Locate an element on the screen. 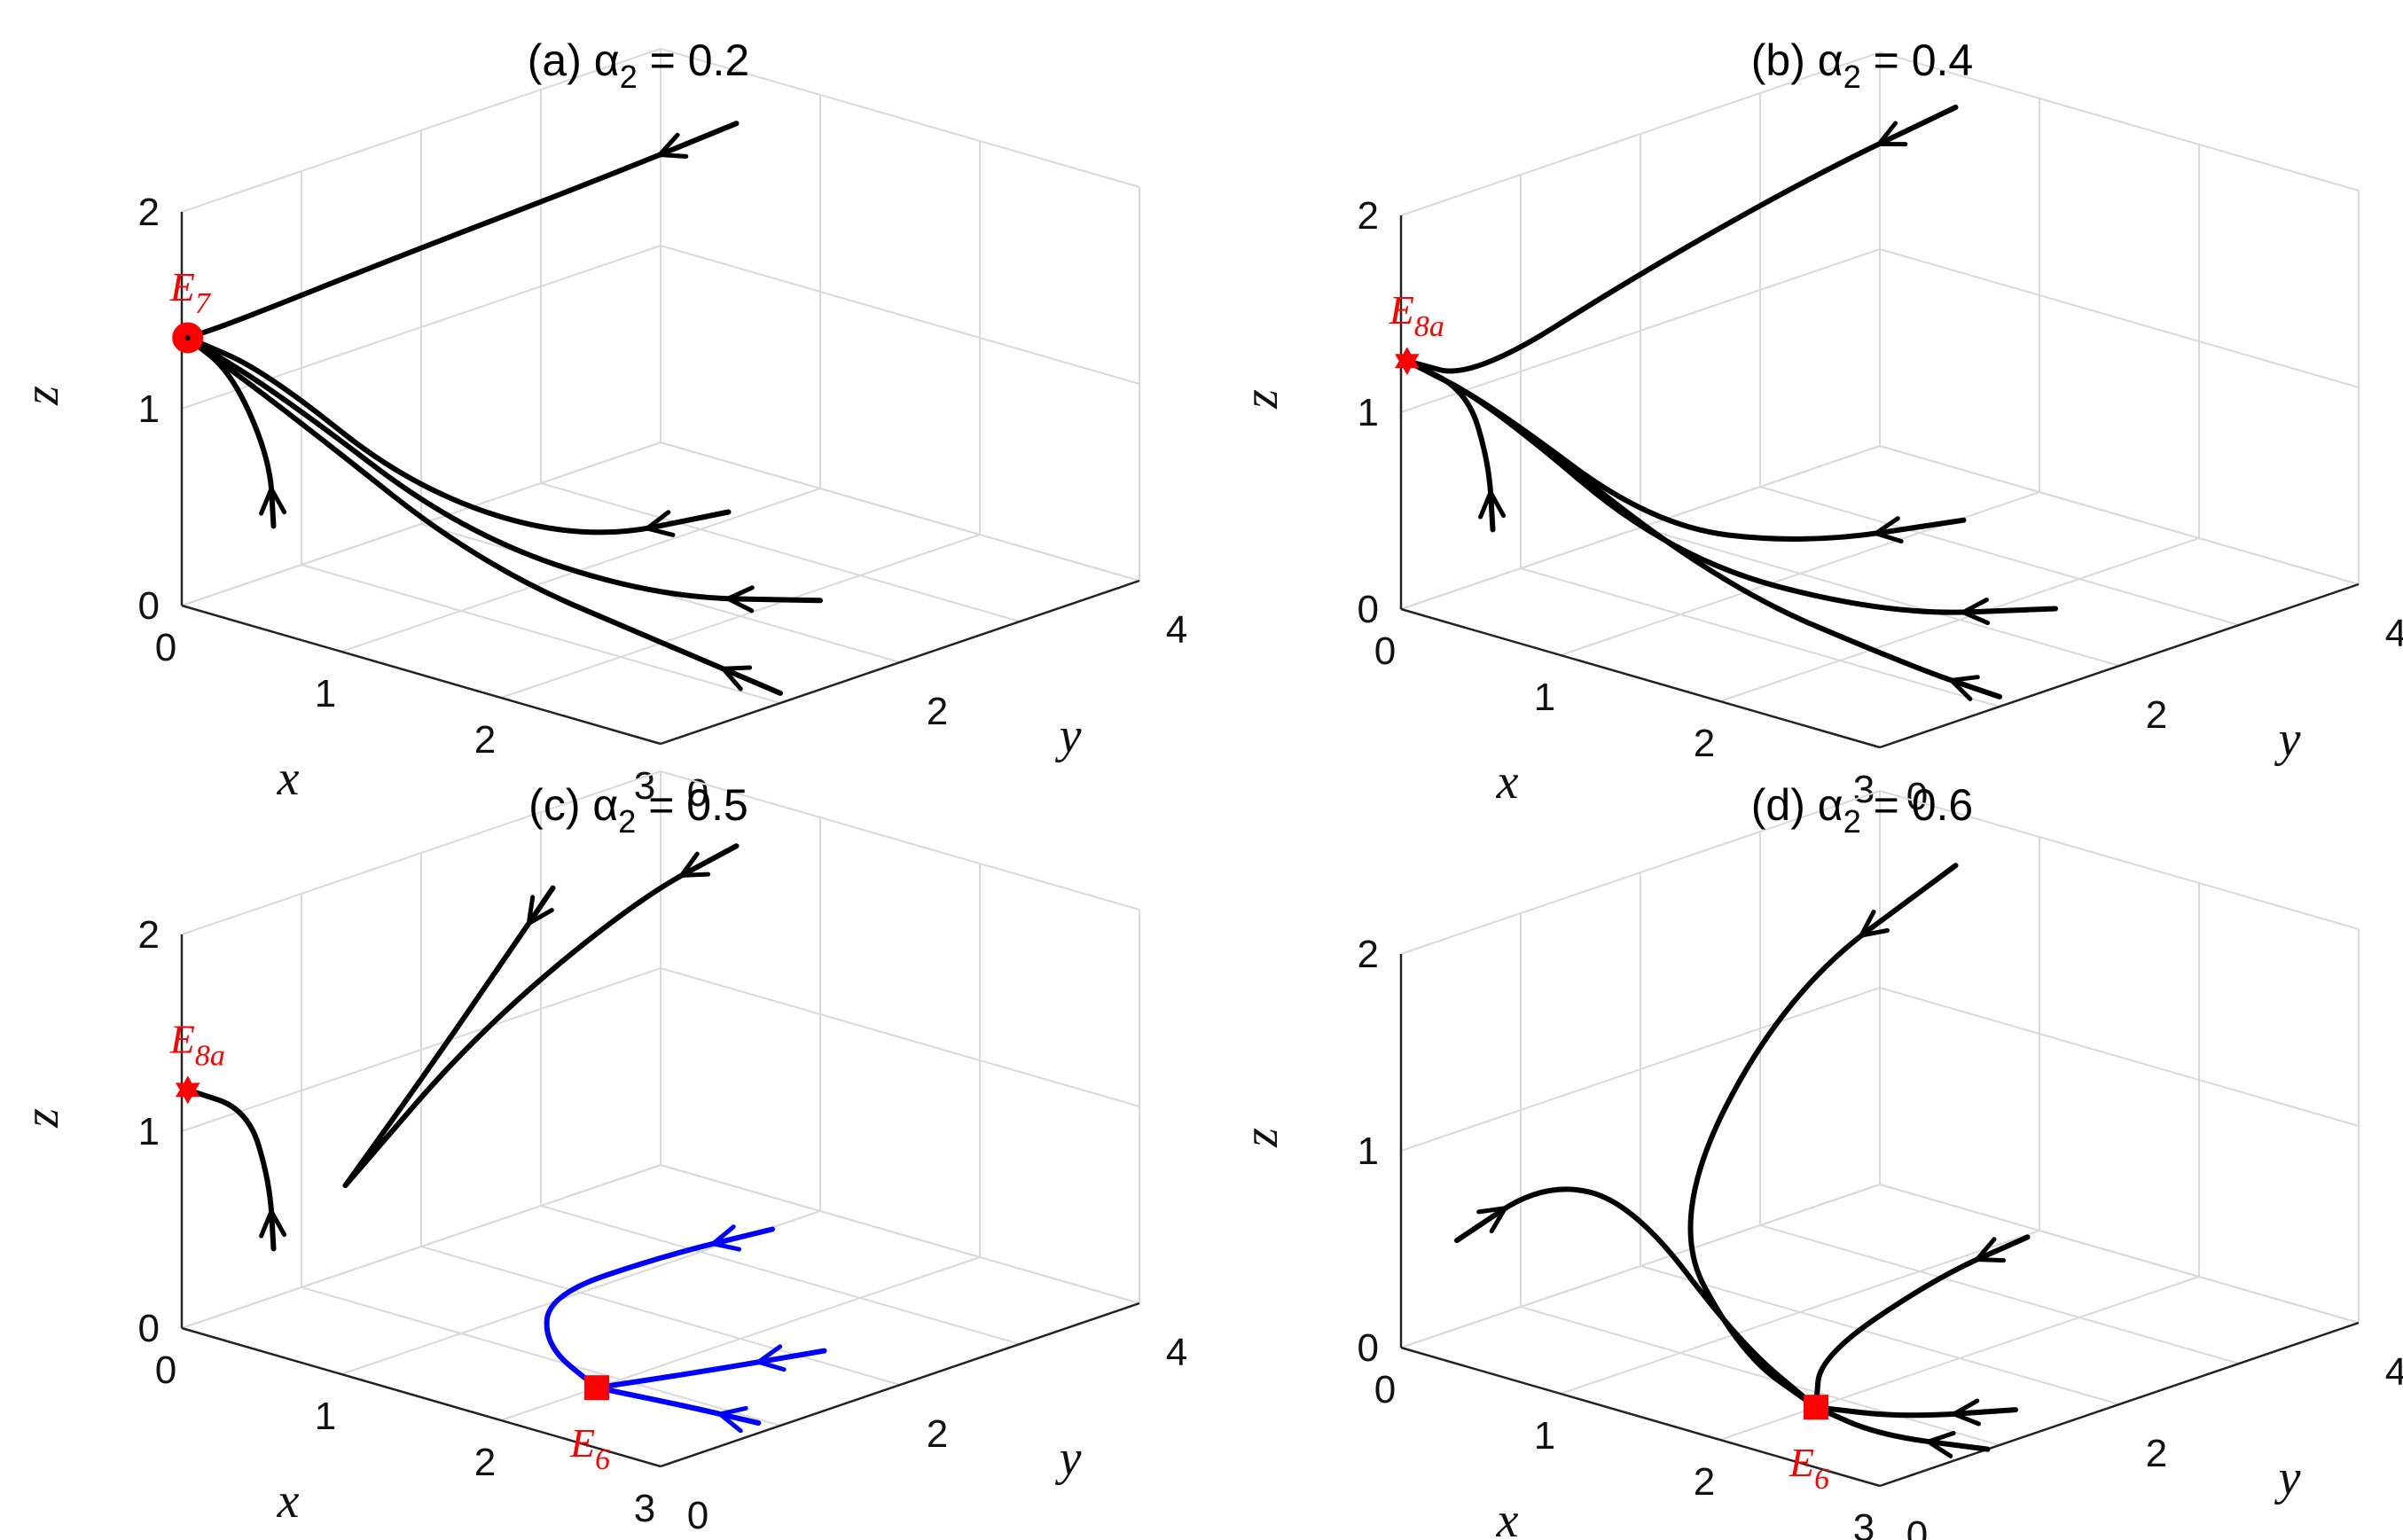 The width and height of the screenshot is (2403, 1540). panel-title: (a) α2 = 0.2 is located at coordinates (638, 65).